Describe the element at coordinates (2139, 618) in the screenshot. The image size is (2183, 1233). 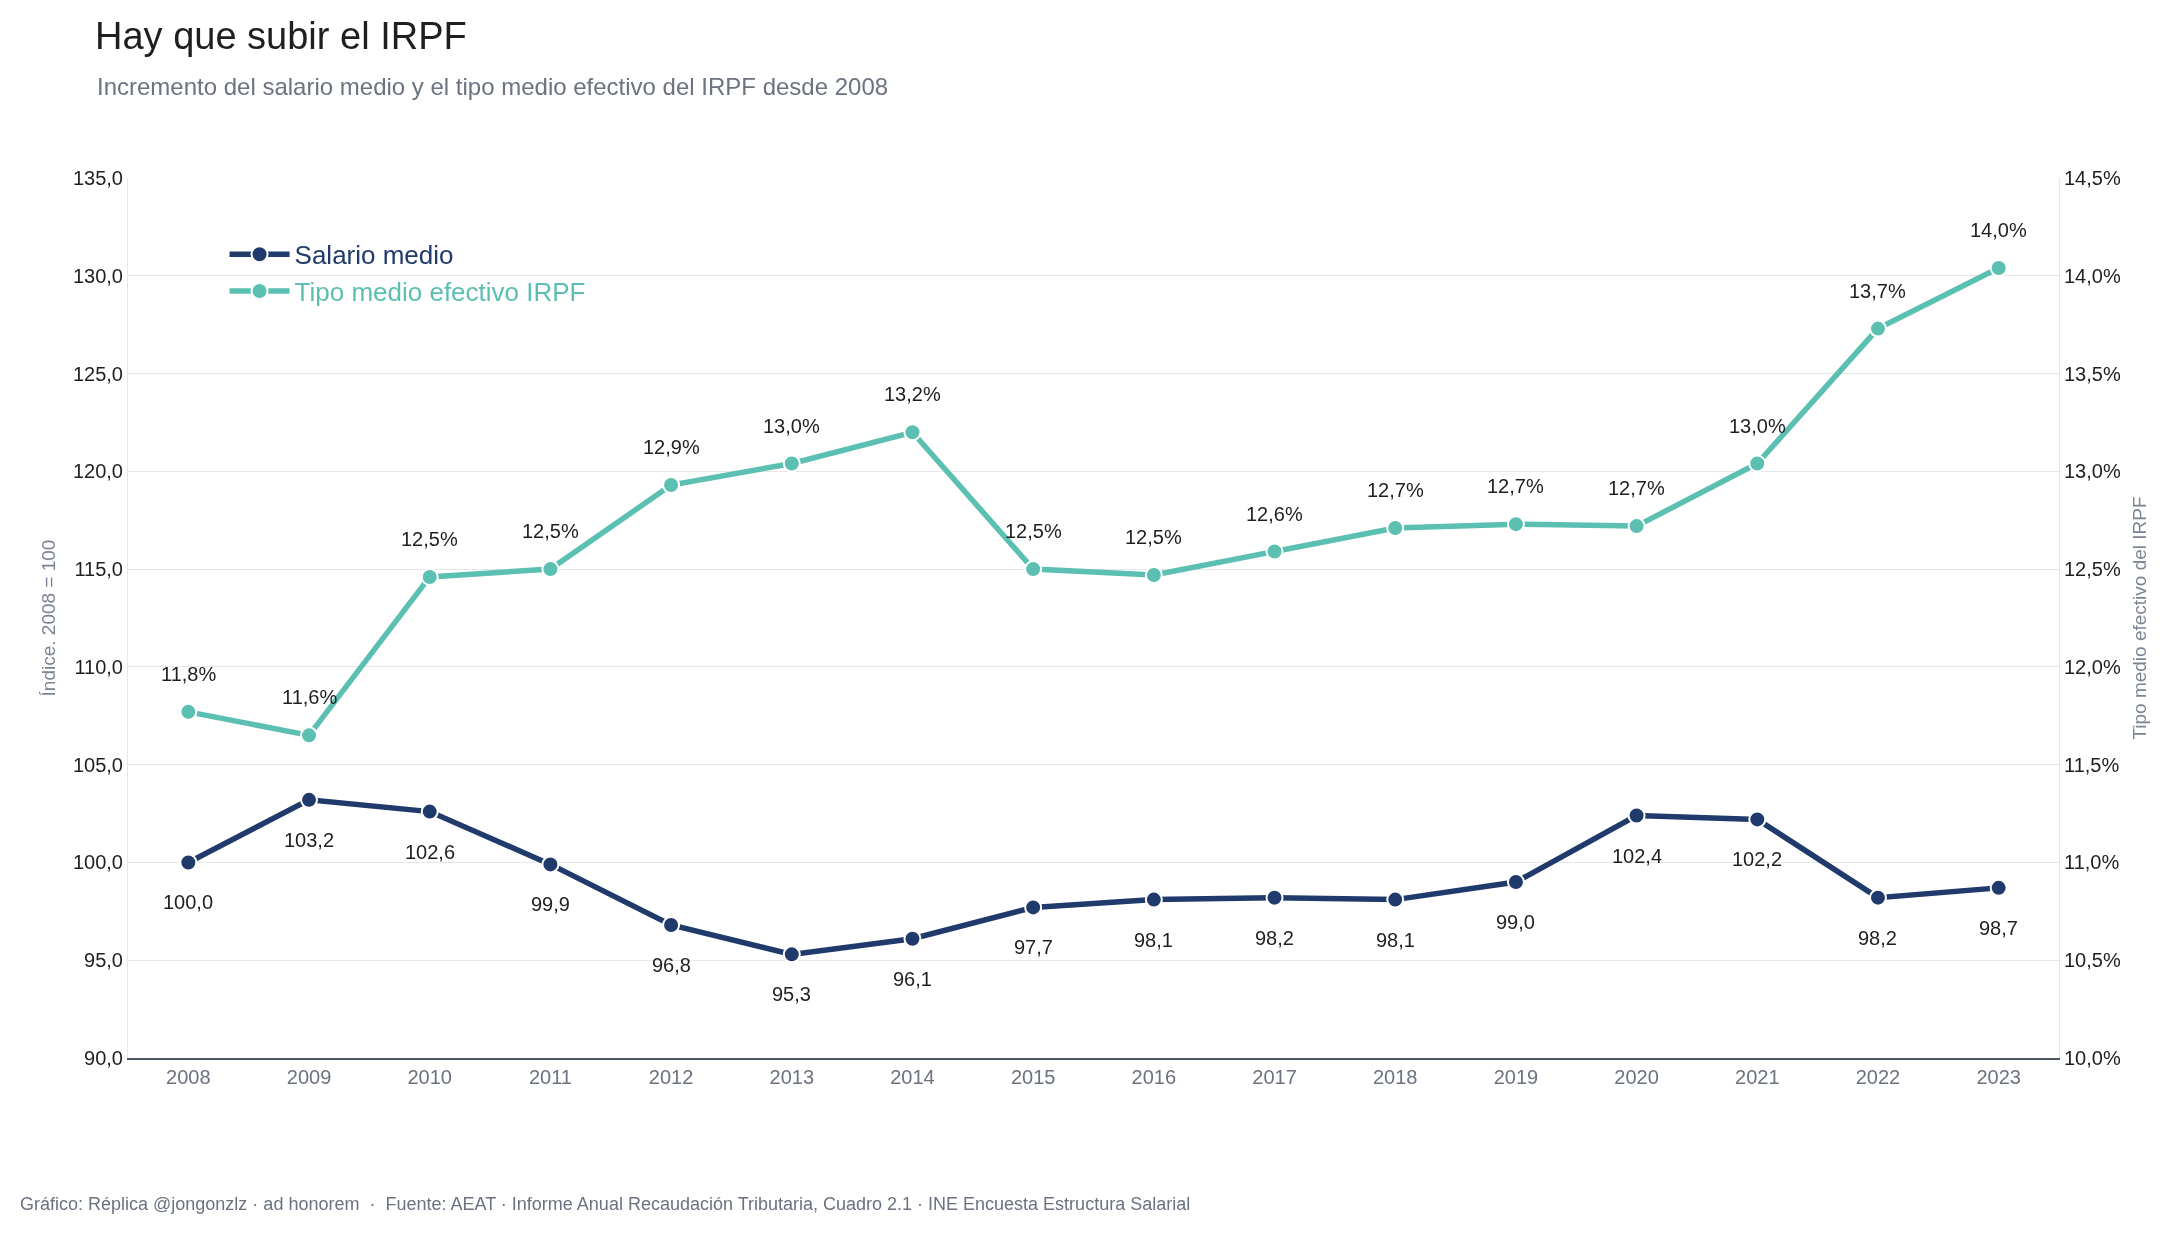
I see `y2-axis-title: Tipo medio efectivo del IRPF` at that location.